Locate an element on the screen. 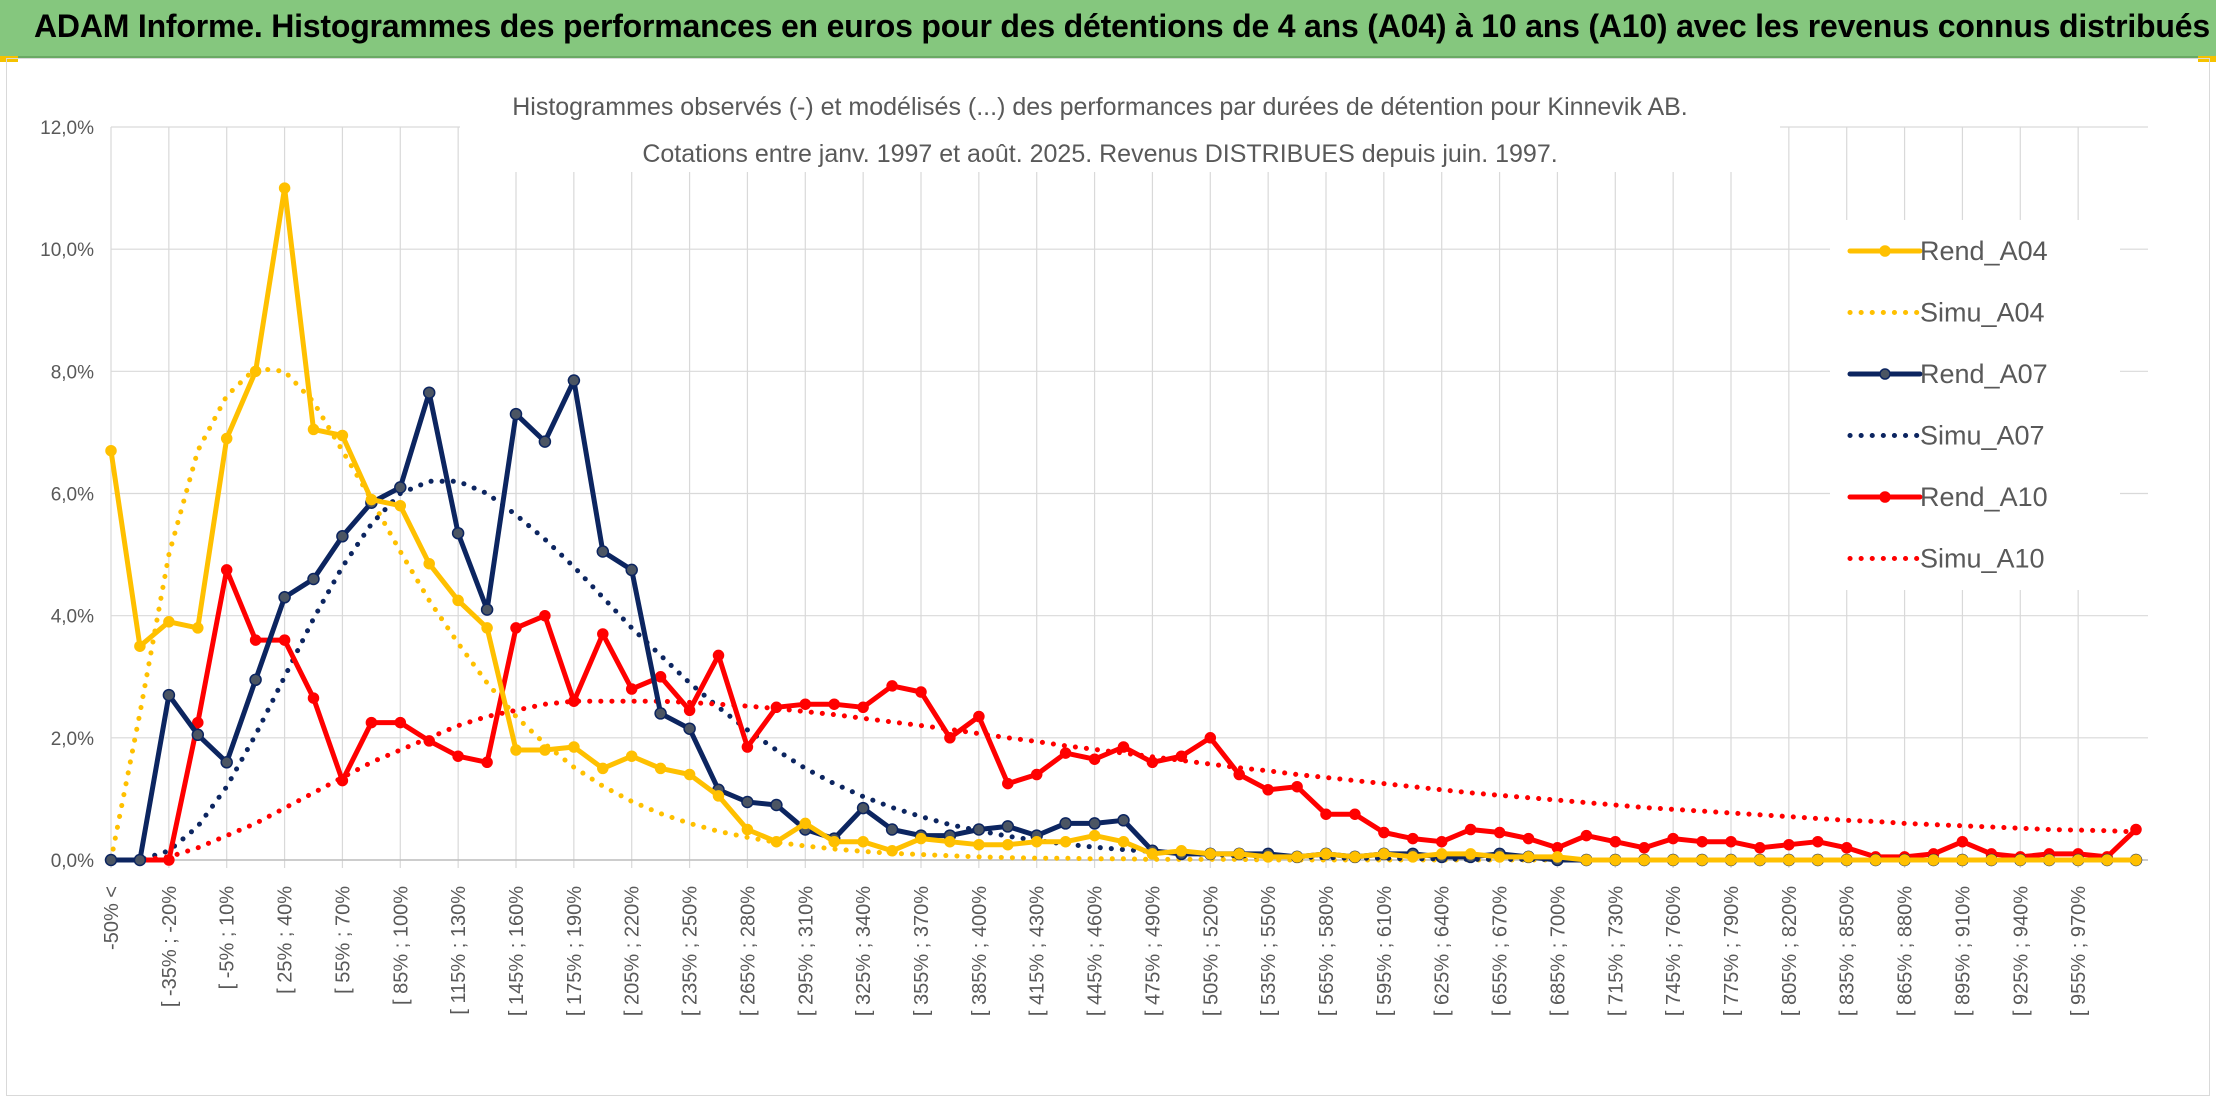  legend-label-simu-a07: Simu_A07 is located at coordinates (1982, 436).